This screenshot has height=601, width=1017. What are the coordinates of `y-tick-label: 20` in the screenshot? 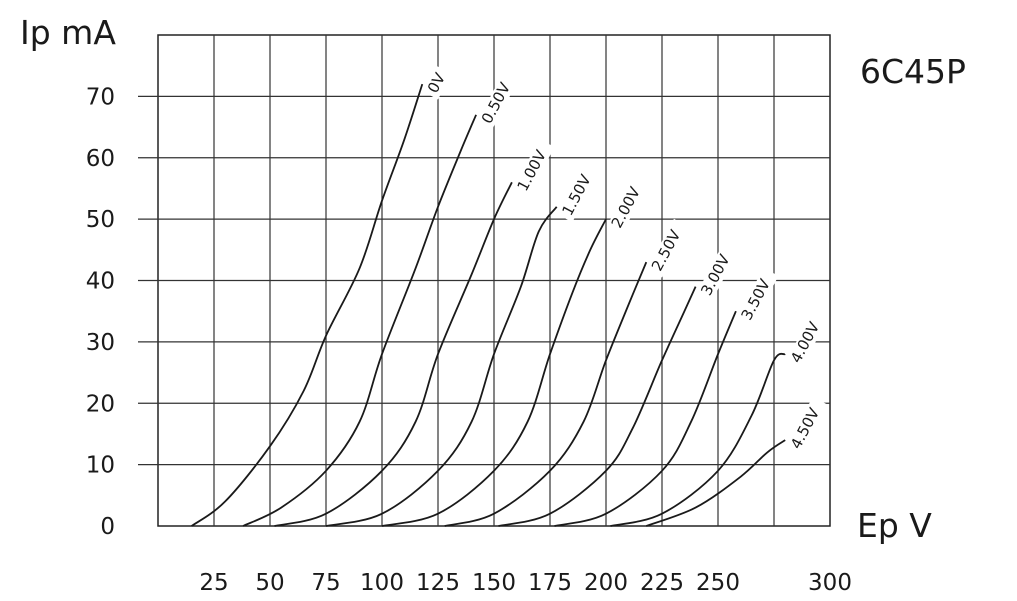 It's located at (100, 404).